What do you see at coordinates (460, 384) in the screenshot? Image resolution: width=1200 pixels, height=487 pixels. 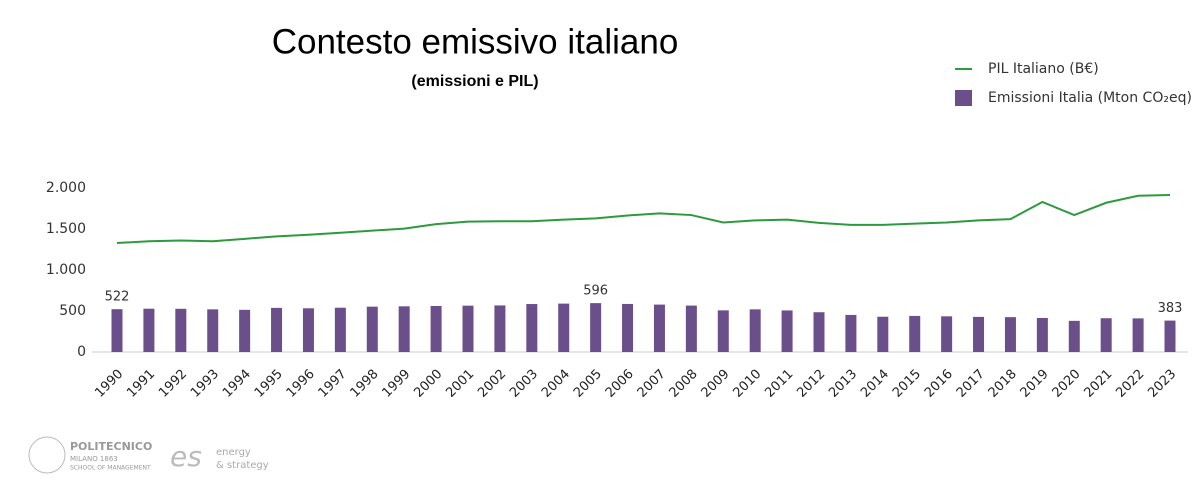 I see `x-tick-label: 2001` at bounding box center [460, 384].